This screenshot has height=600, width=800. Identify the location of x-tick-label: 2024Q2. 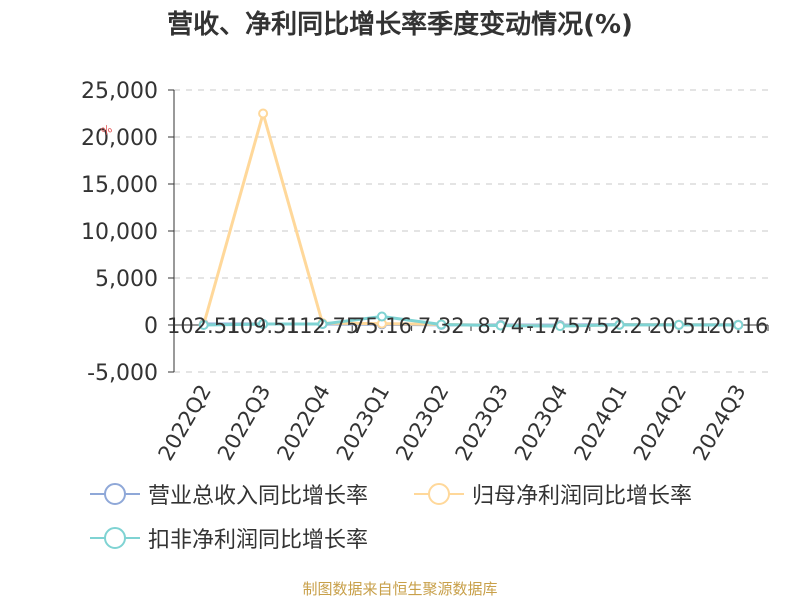
(660, 423).